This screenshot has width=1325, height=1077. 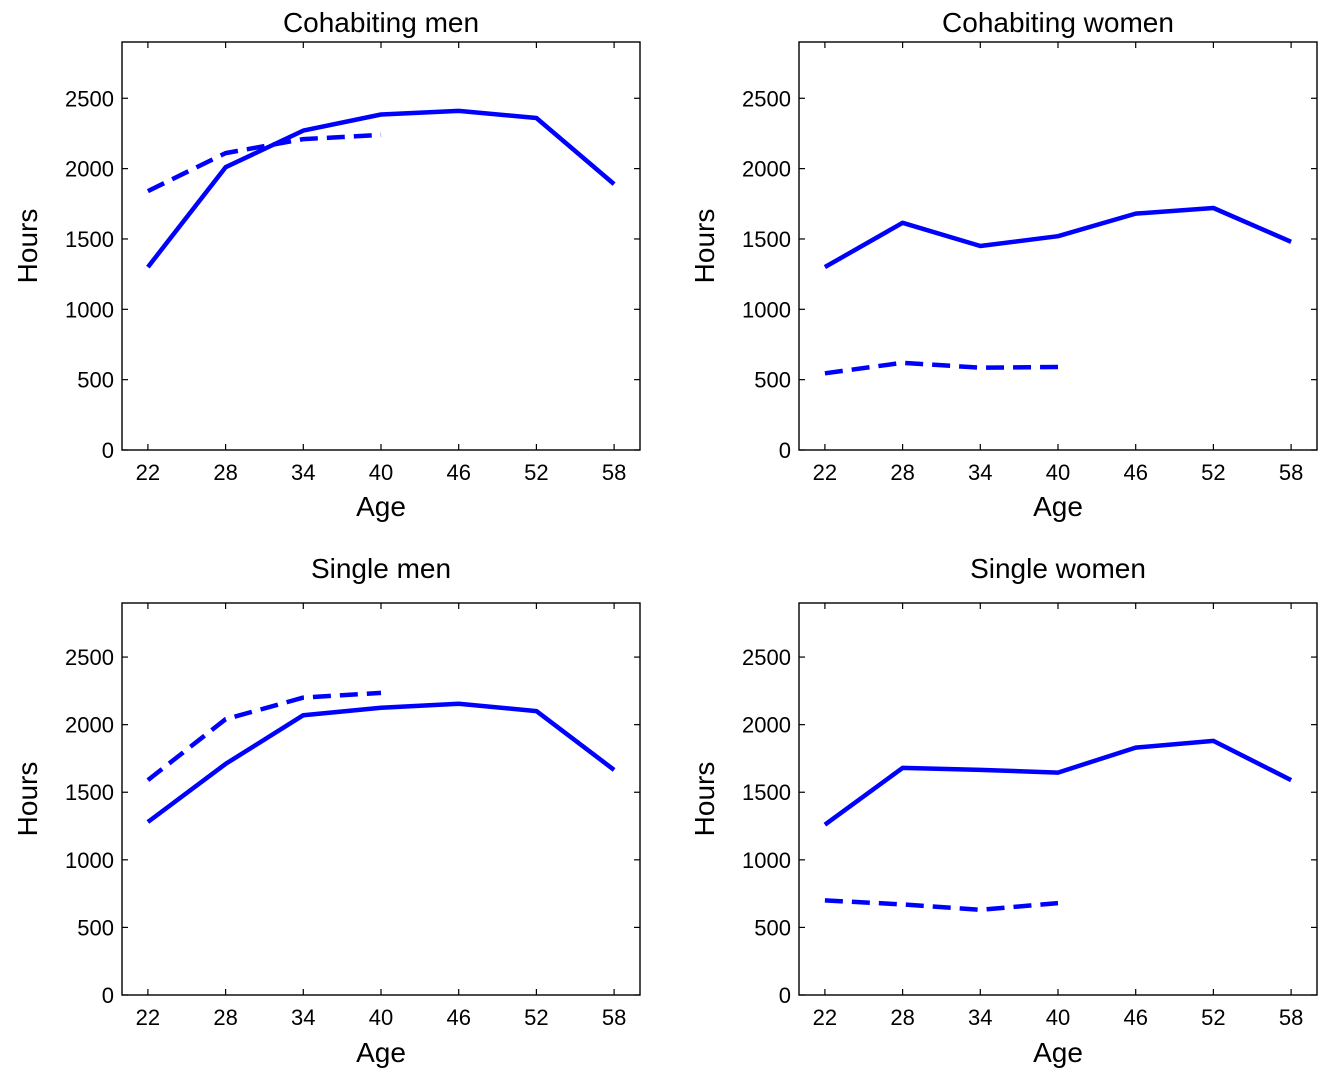 I want to click on panel-title: Cohabiting women, so click(x=1058, y=22).